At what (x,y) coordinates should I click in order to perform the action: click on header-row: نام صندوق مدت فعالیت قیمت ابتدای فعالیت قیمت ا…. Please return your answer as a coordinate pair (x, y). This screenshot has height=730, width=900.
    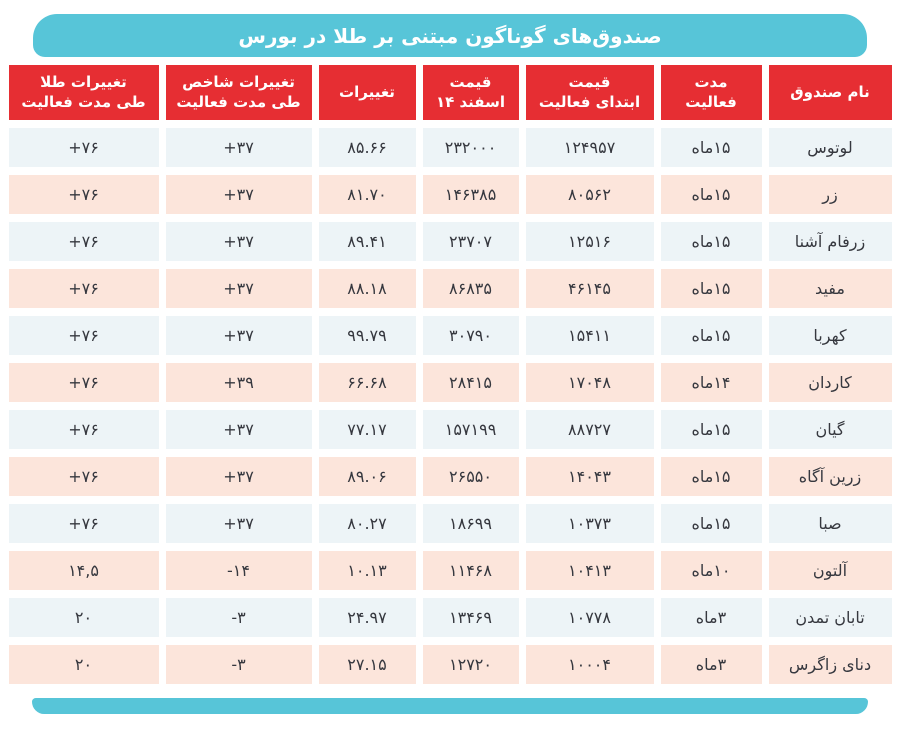
    Looking at the image, I should click on (450, 92).